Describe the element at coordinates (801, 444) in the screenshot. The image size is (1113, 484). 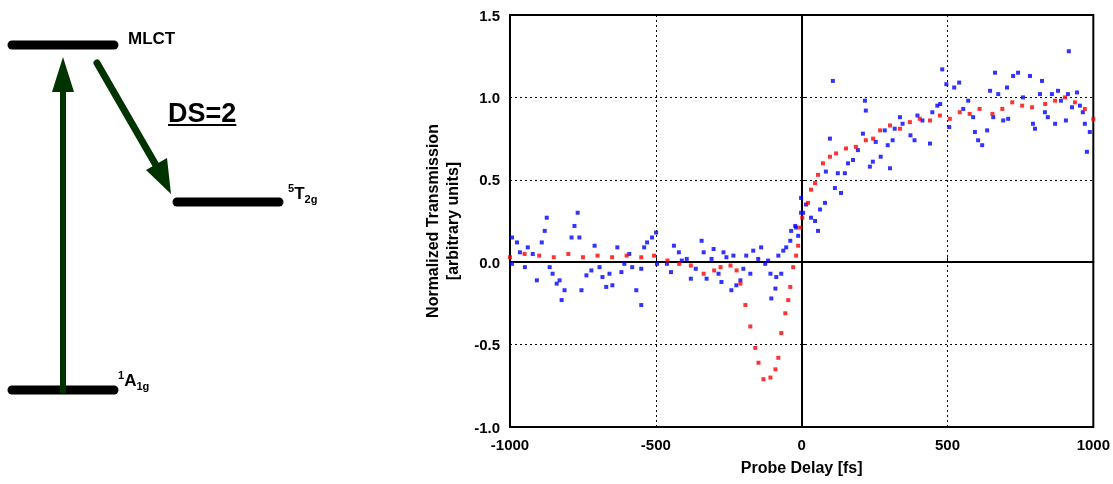
I see `x-tick-label: 0` at that location.